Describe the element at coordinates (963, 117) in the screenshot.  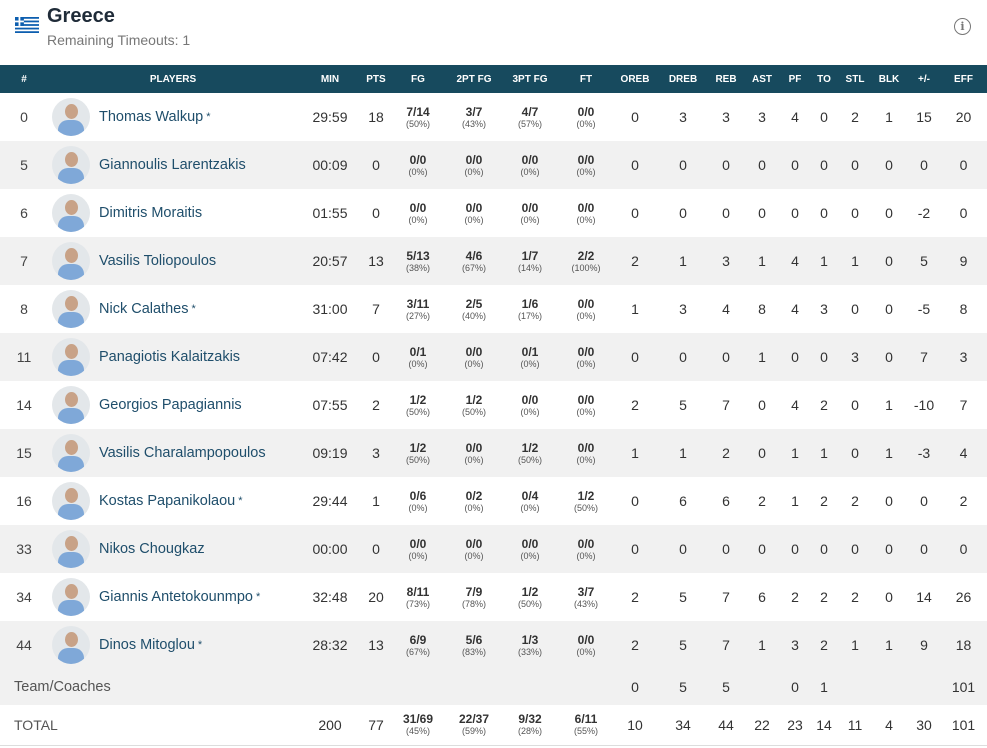
I see `stat-eff: 20` at that location.